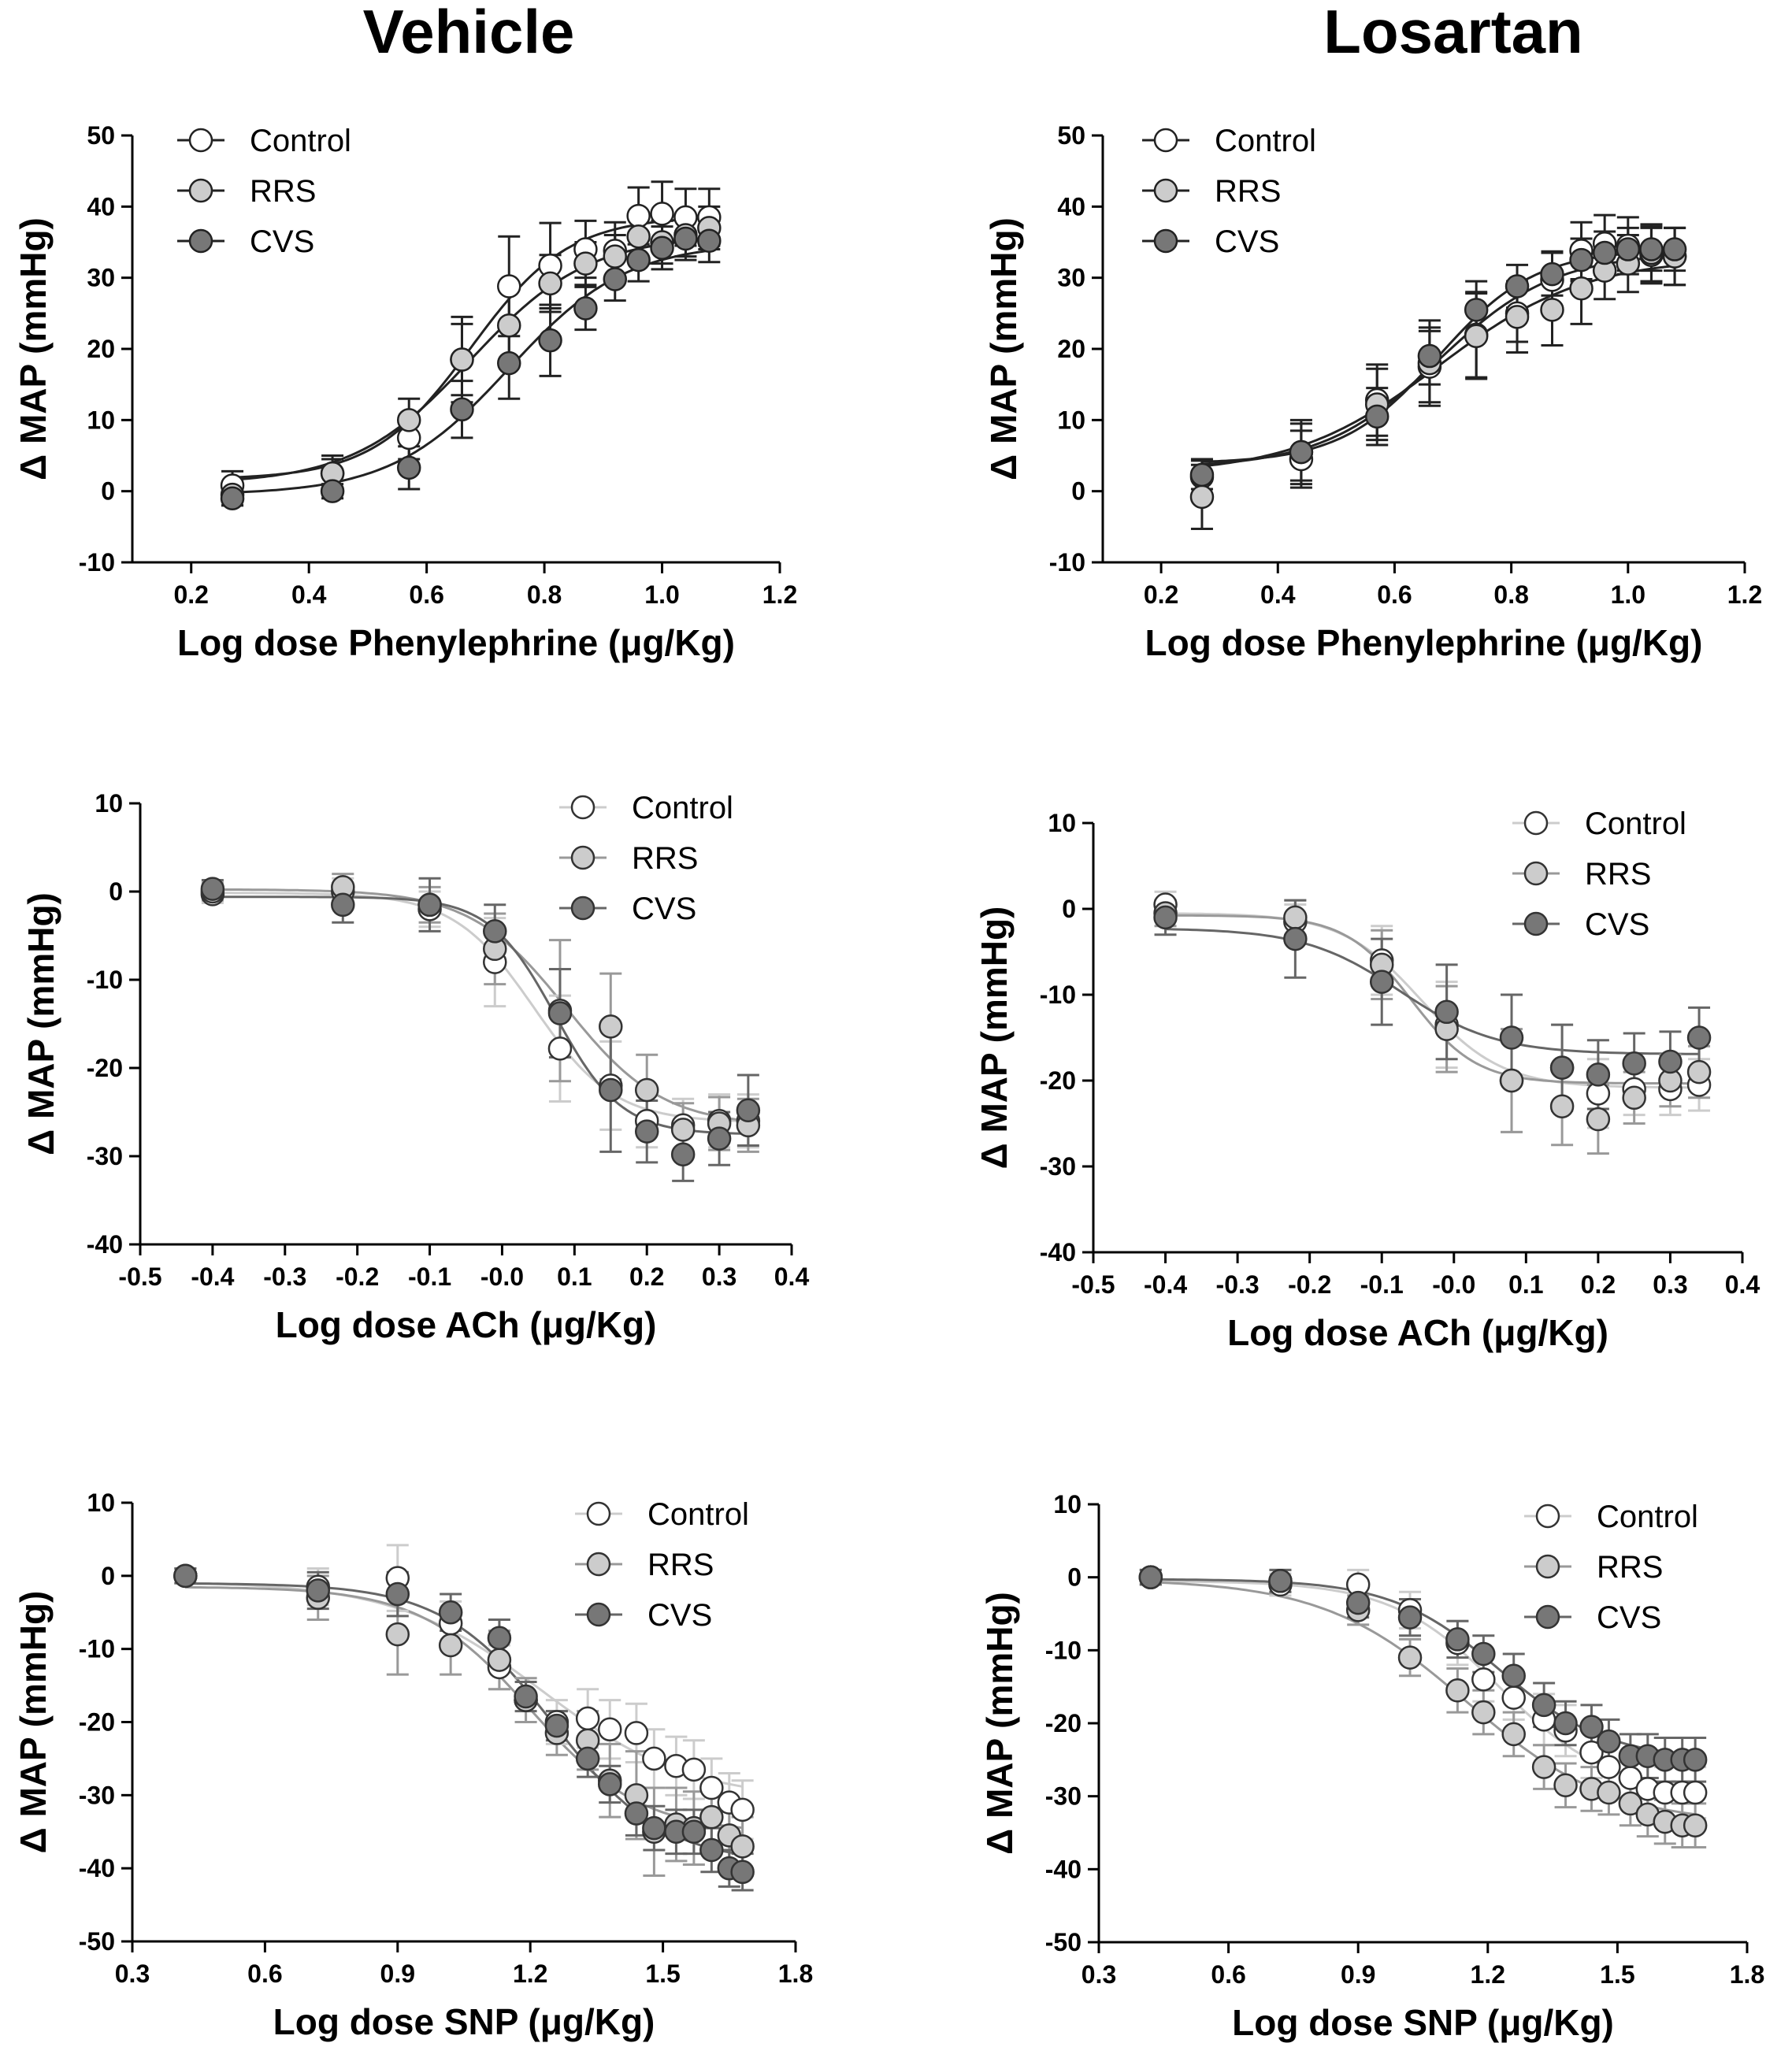 This screenshot has height=2069, width=1792. I want to click on series-curve-rrs, so click(480, 1005).